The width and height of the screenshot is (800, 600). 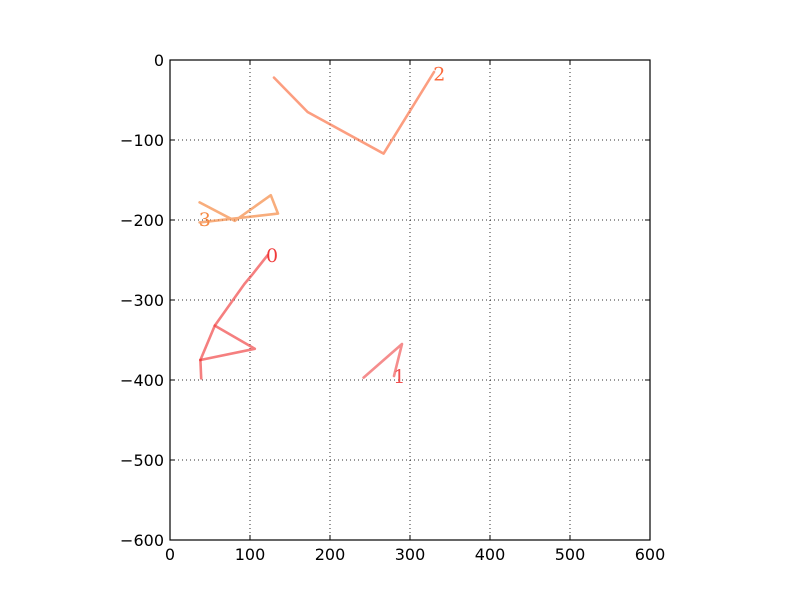 I want to click on x-tick-label: 0, so click(x=170, y=554).